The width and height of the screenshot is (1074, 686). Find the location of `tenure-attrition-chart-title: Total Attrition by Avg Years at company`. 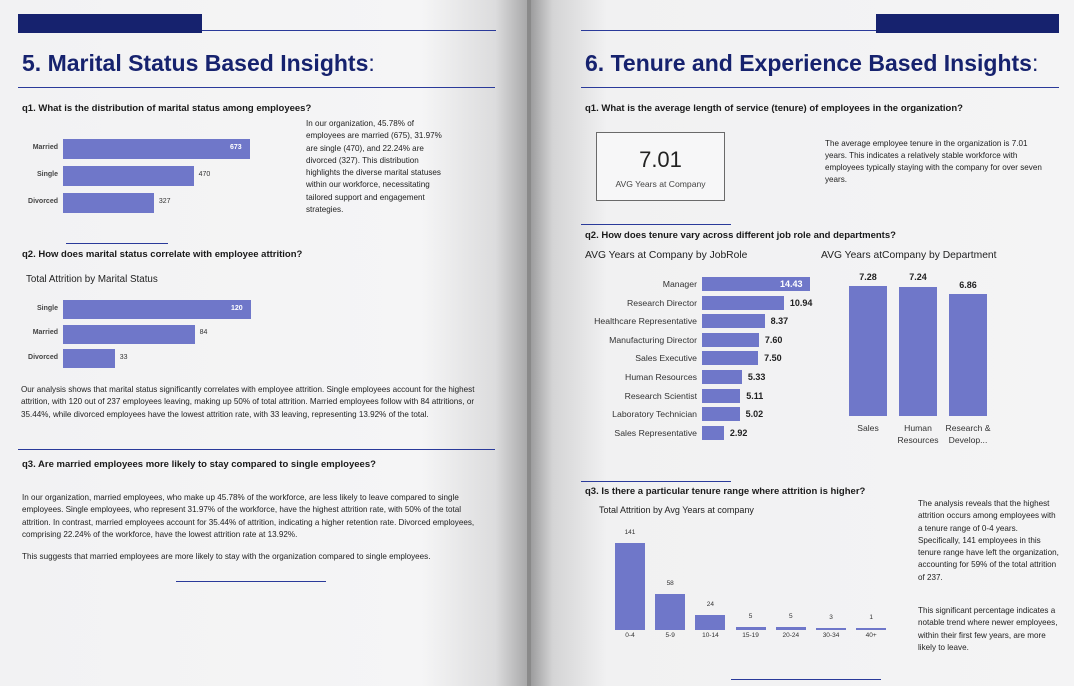

tenure-attrition-chart-title: Total Attrition by Avg Years at company is located at coordinates (676, 510).